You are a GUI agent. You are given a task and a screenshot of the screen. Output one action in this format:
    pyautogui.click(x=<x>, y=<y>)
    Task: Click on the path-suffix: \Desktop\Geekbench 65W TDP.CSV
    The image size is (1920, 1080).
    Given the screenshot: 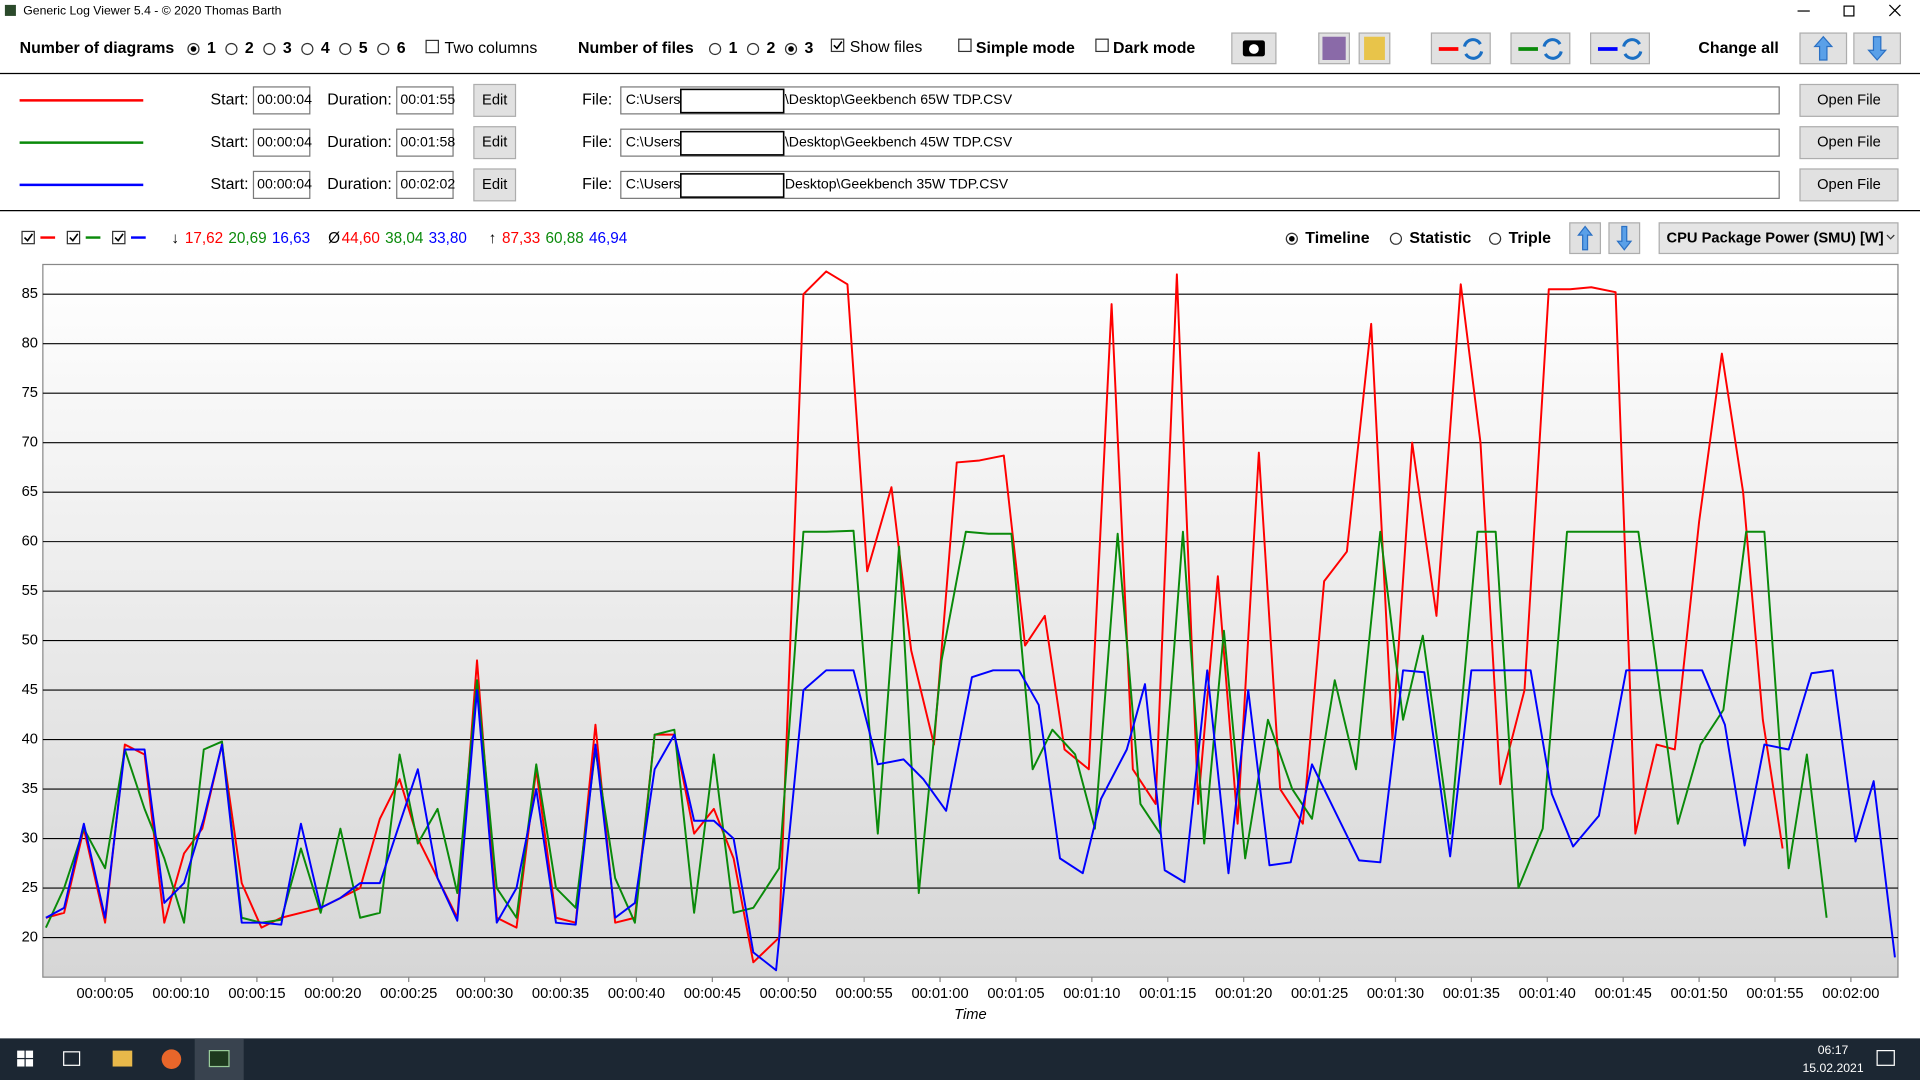 What is the action you would take?
    pyautogui.click(x=899, y=99)
    